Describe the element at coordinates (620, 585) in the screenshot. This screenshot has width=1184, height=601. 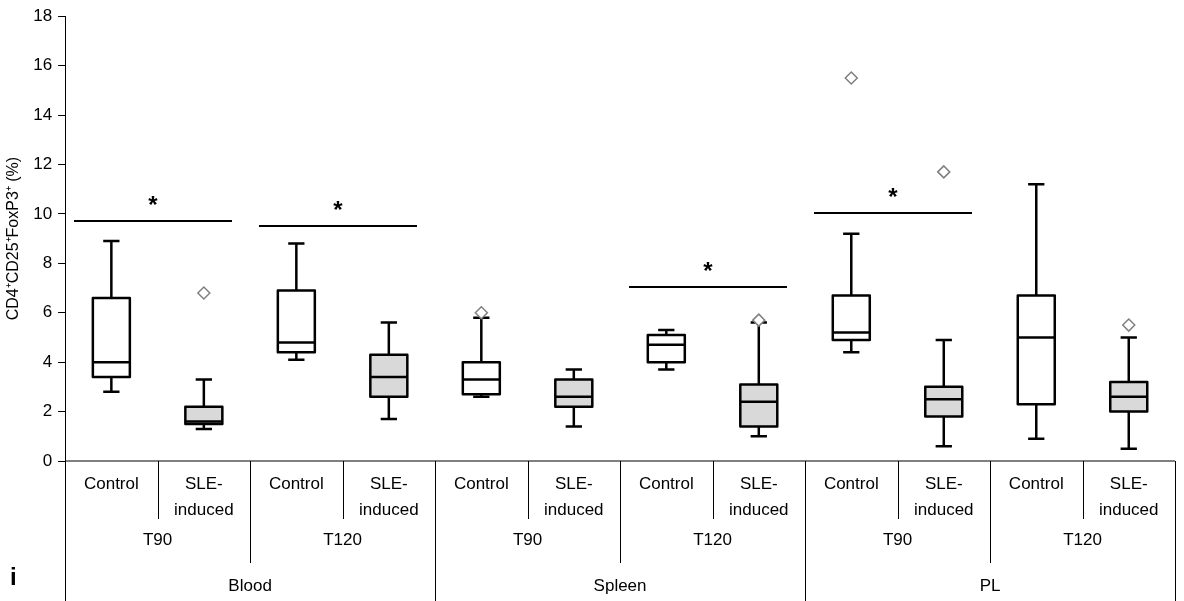
I see `text: Spleen` at that location.